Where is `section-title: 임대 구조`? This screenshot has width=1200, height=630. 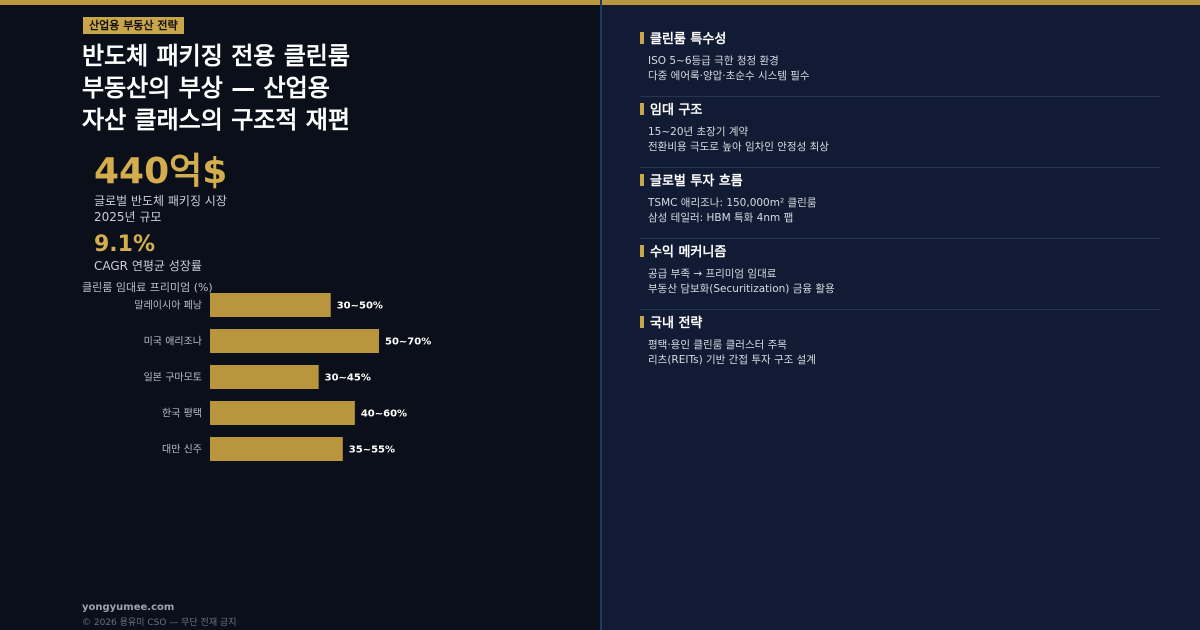 section-title: 임대 구조 is located at coordinates (676, 110).